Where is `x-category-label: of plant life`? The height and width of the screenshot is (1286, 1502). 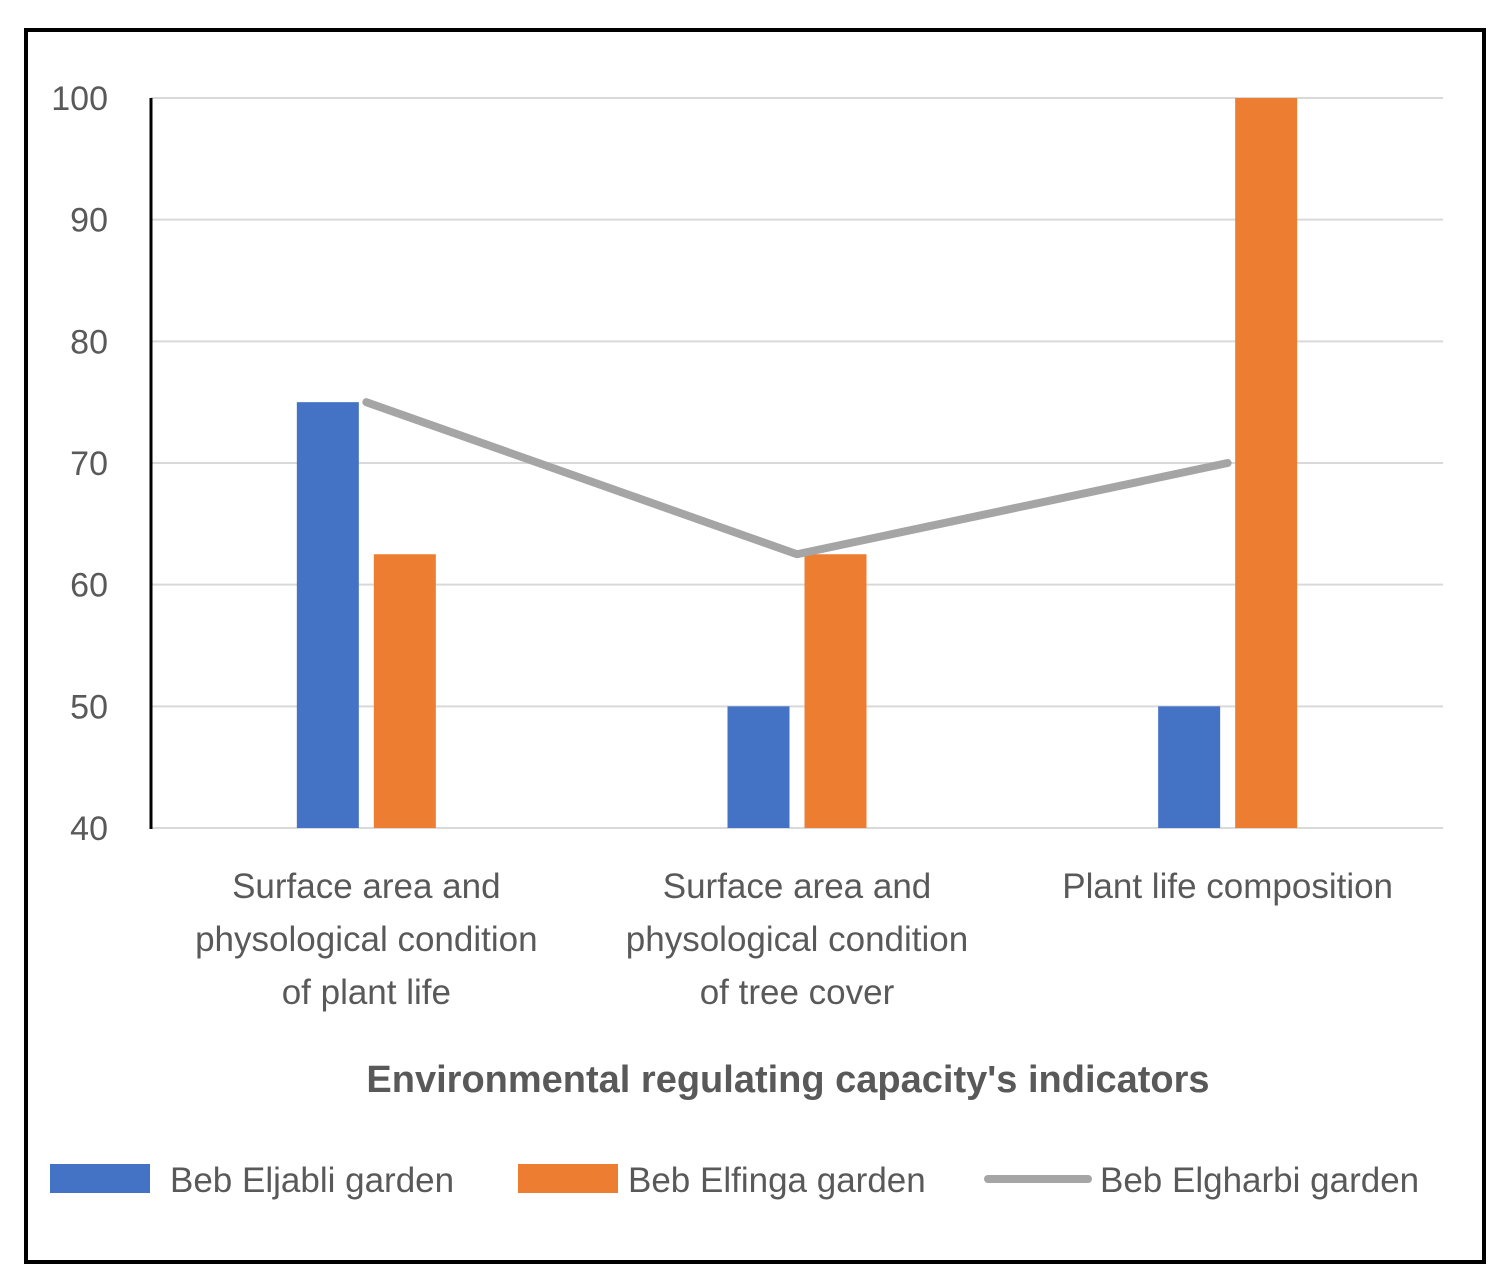
x-category-label: of plant life is located at coordinates (366, 992).